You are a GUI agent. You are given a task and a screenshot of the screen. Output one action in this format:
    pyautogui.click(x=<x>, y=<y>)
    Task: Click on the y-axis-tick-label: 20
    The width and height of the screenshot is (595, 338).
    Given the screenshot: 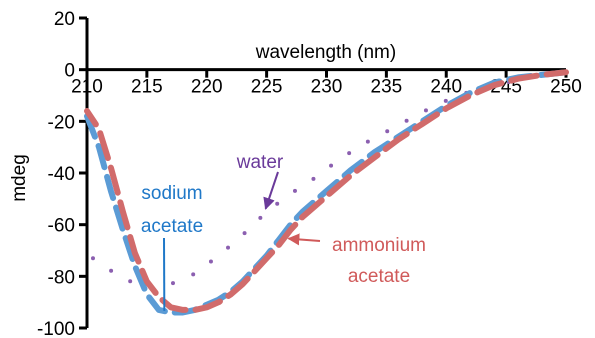 What is the action you would take?
    pyautogui.click(x=64, y=19)
    